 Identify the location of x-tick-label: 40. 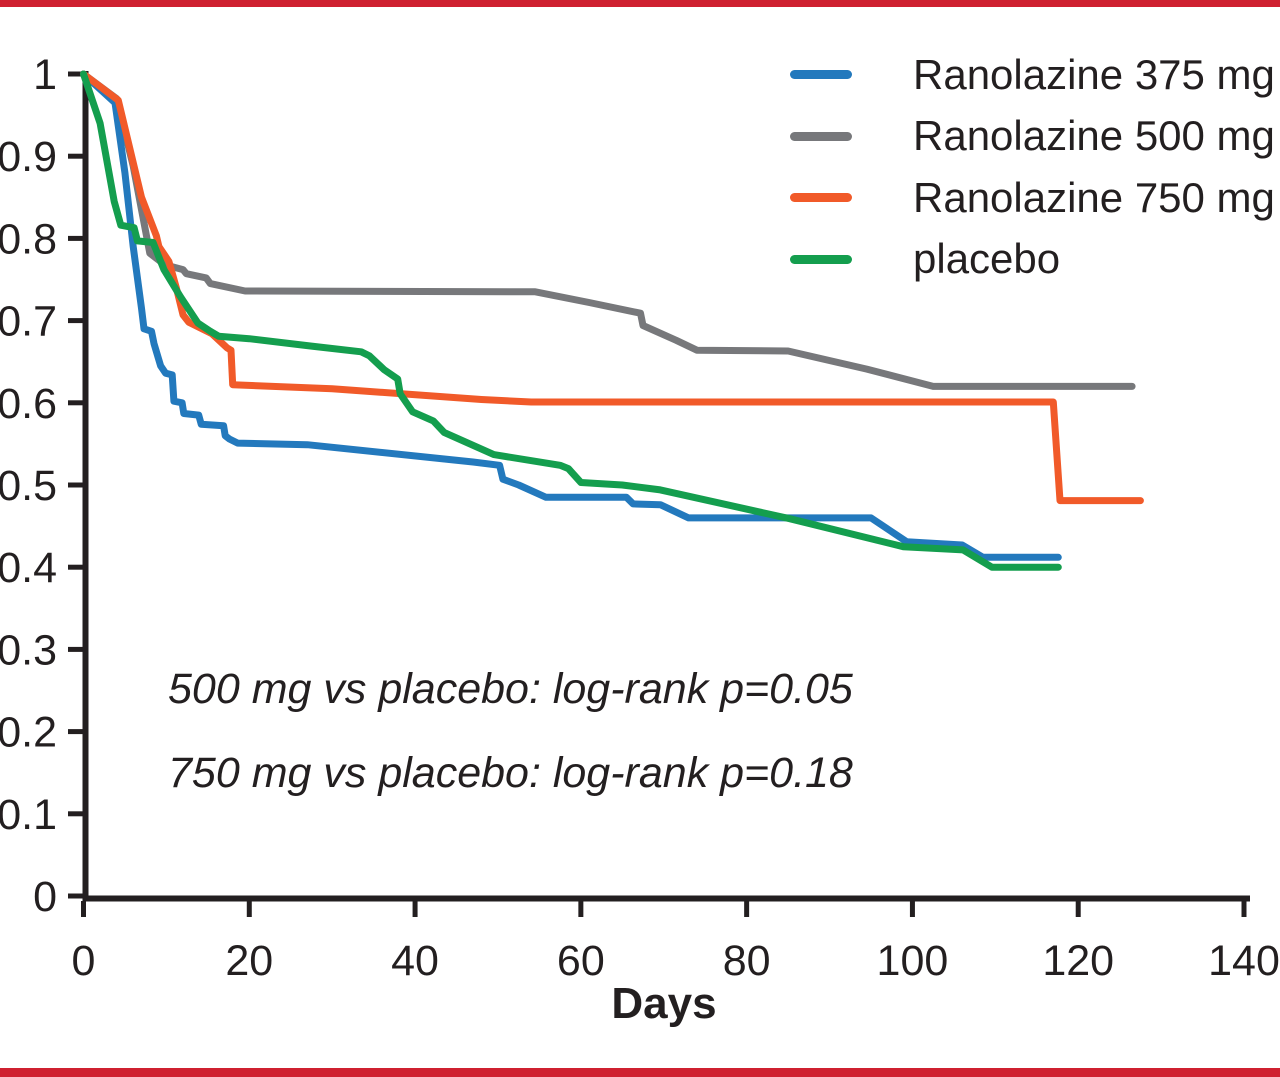
(415, 961).